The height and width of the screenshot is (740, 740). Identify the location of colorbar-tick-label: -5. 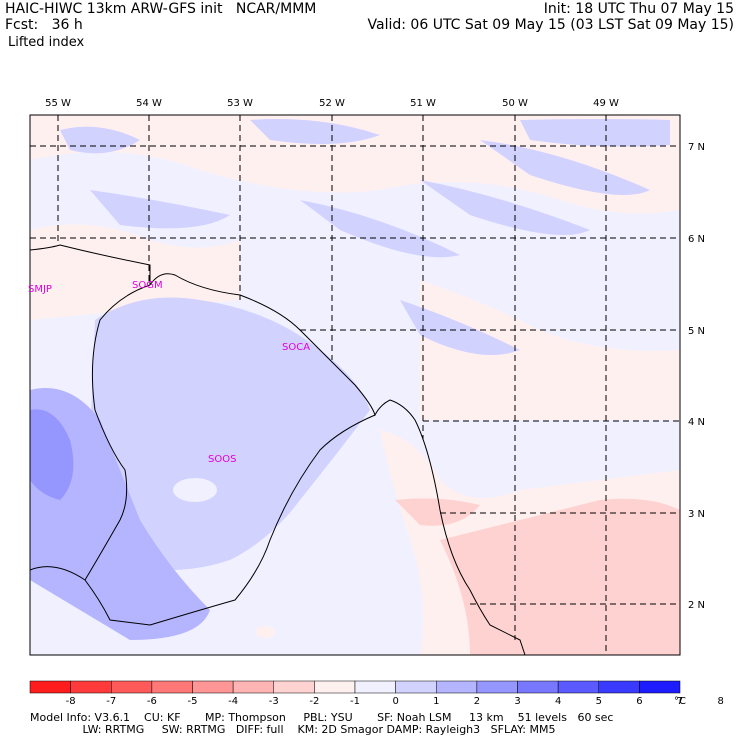
(193, 701).